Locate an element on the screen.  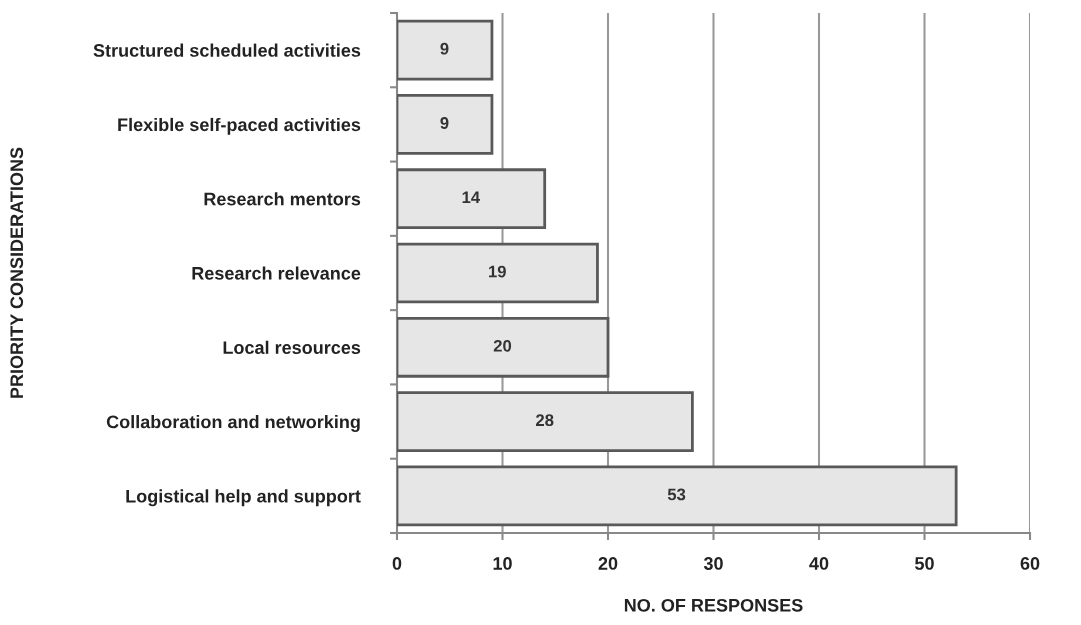
data-label: 53 is located at coordinates (676, 494).